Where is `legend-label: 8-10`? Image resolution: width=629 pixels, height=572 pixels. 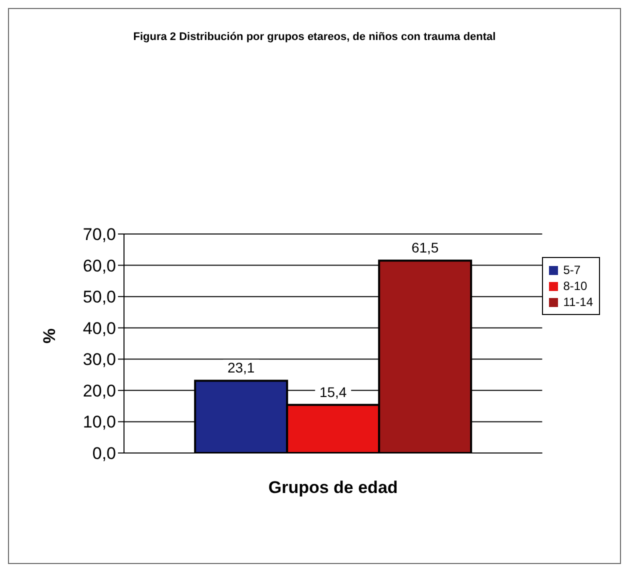
legend-label: 8-10 is located at coordinates (575, 286).